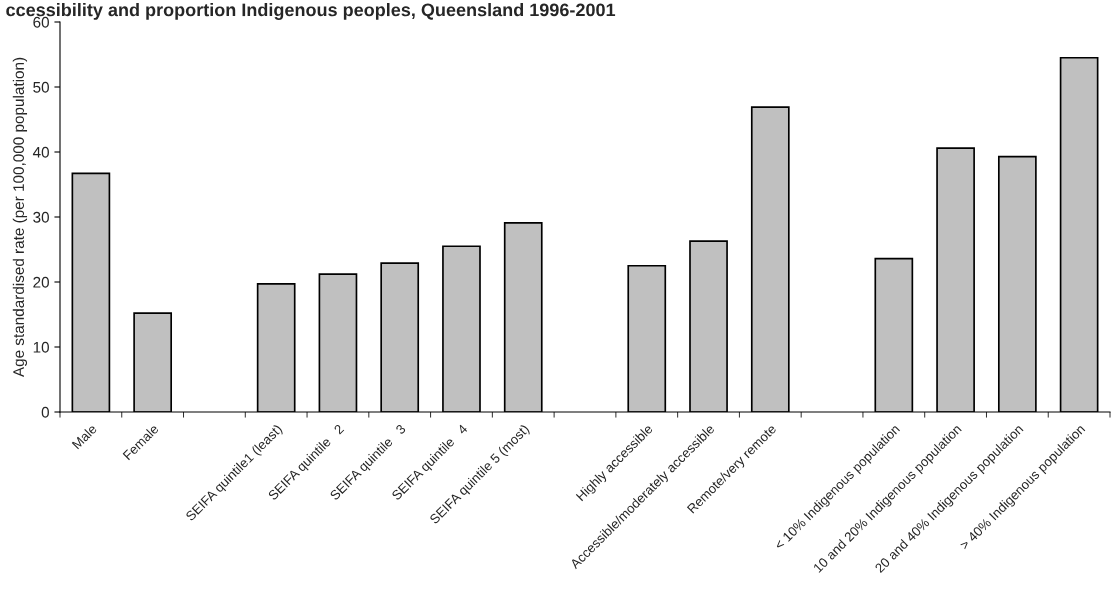 The height and width of the screenshot is (602, 1111). Describe the element at coordinates (41, 282) in the screenshot. I see `y-tick-label: 20` at that location.